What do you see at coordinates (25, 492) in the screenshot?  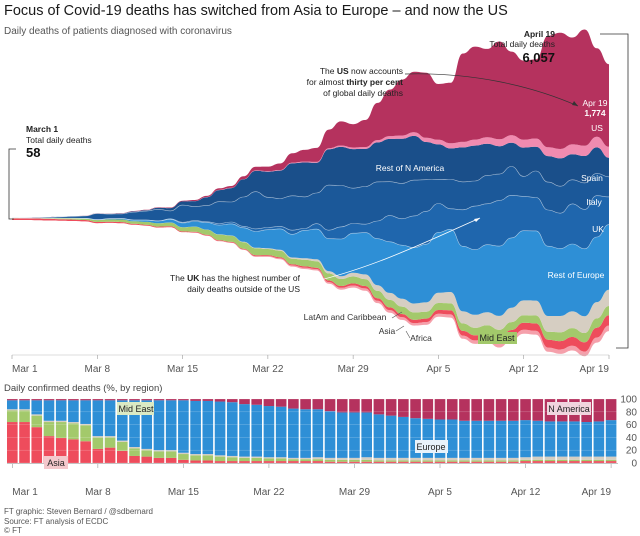 I see `bottom-tick-label: Mar 1` at bounding box center [25, 492].